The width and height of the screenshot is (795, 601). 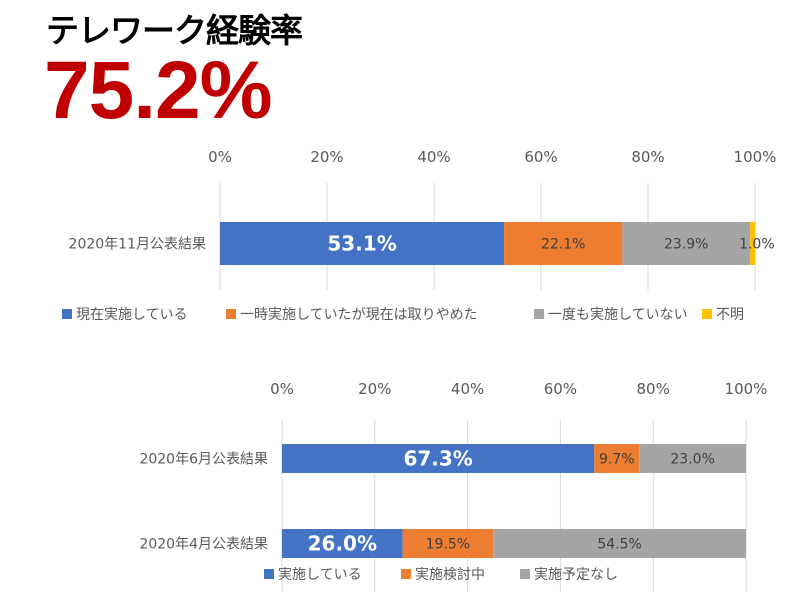 I want to click on legend-label: 実施検討中, so click(x=450, y=575).